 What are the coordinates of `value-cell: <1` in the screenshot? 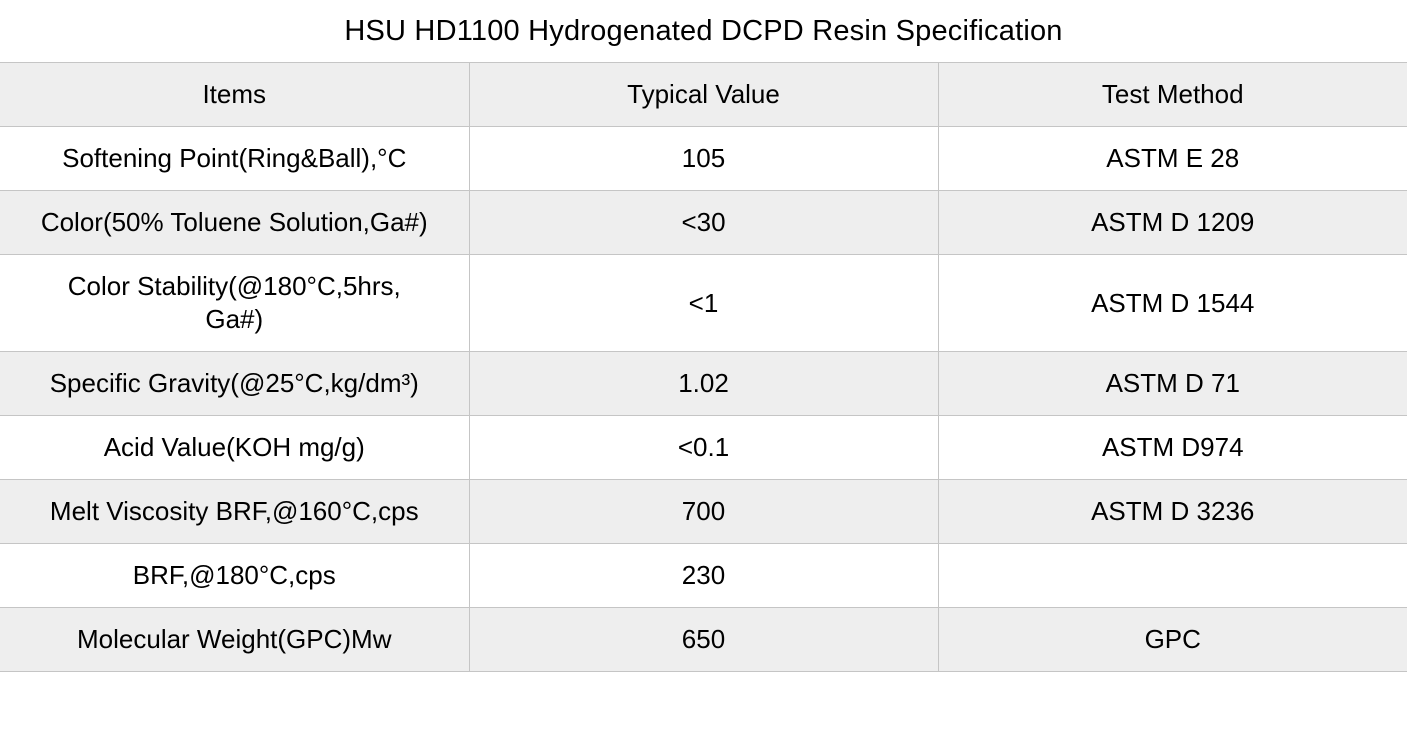 It's located at (703, 303).